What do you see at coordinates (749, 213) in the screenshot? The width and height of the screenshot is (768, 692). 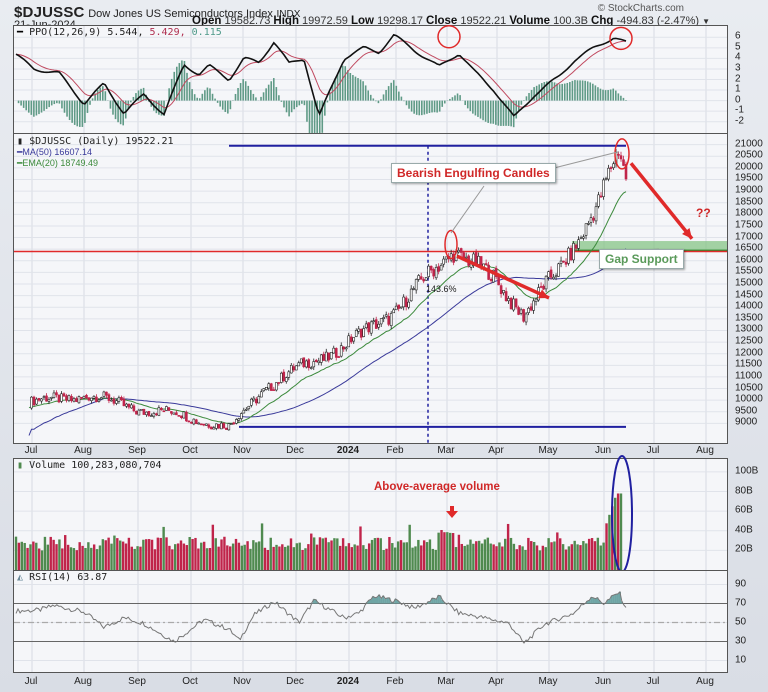 I see `y-tick: 18000` at bounding box center [749, 213].